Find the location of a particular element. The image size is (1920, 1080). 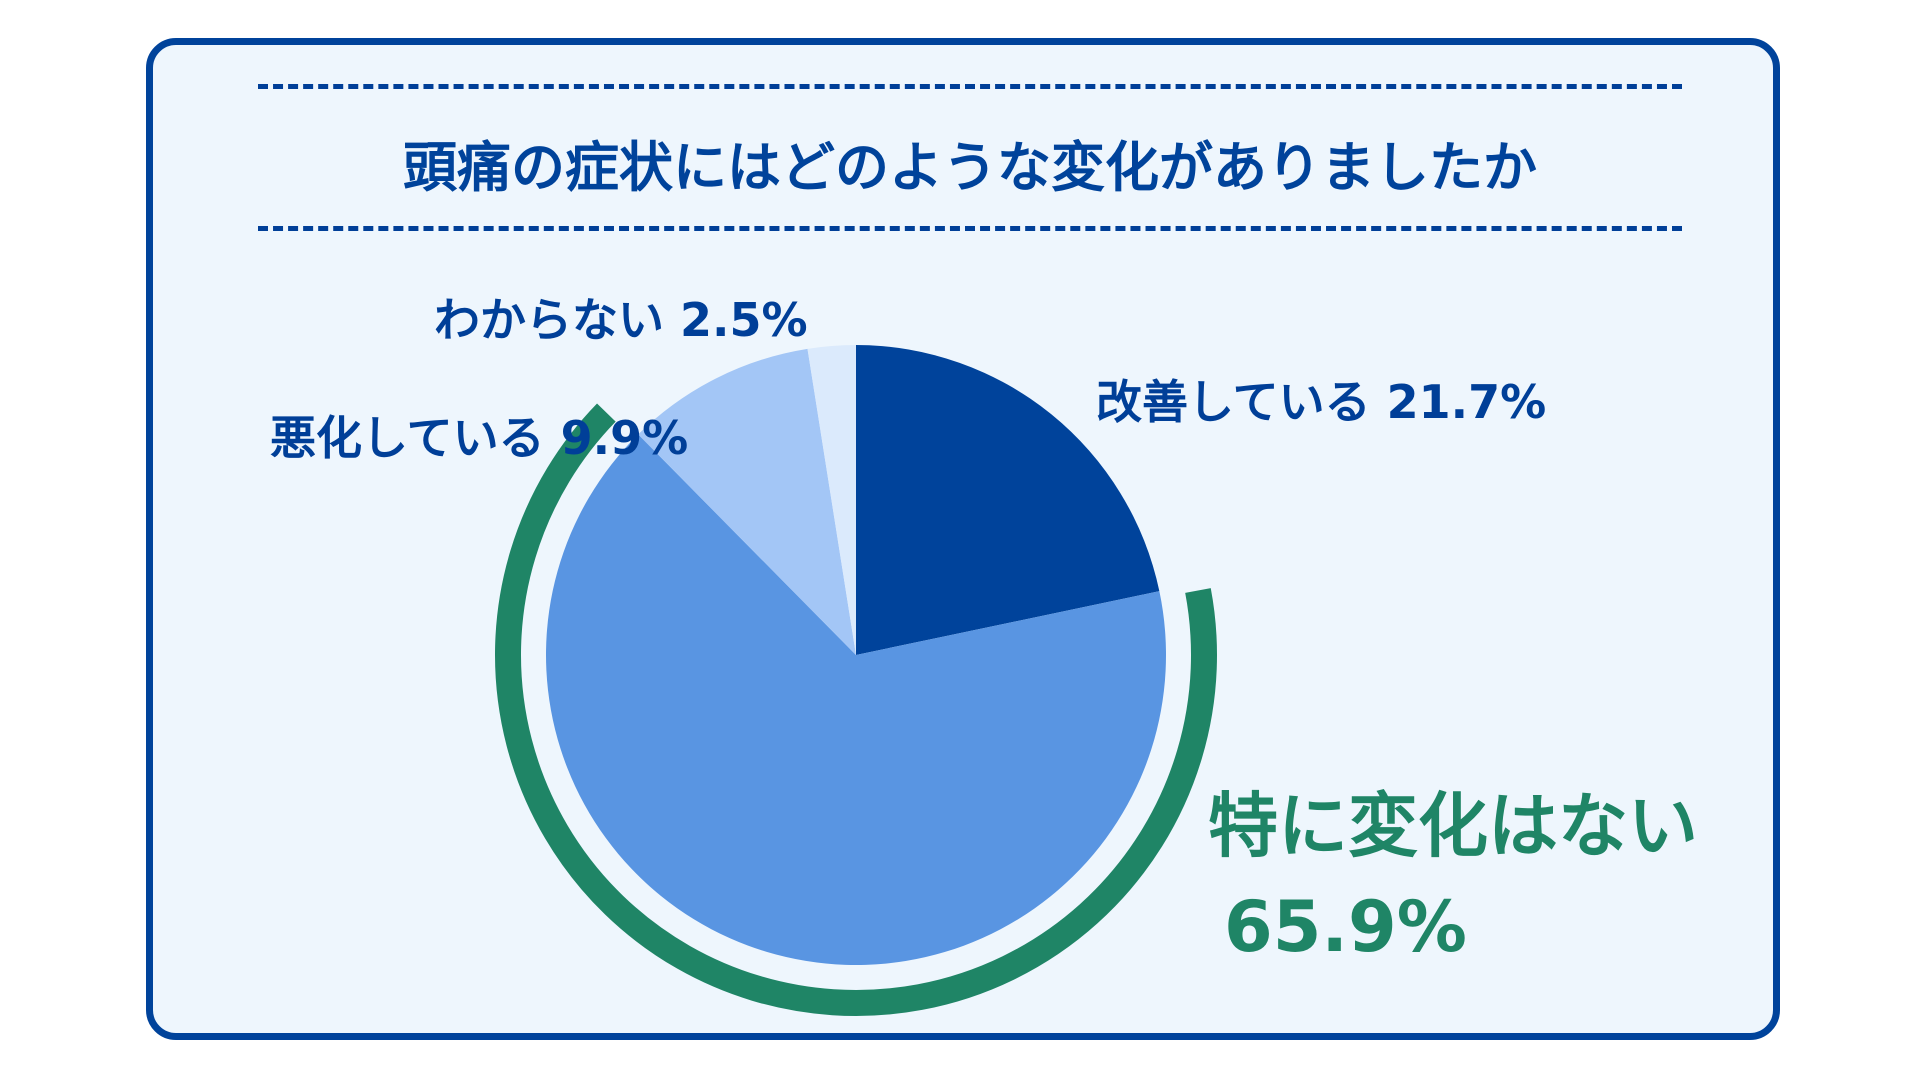

label-worsened: 悪化している 9.9% is located at coordinates (479, 435).